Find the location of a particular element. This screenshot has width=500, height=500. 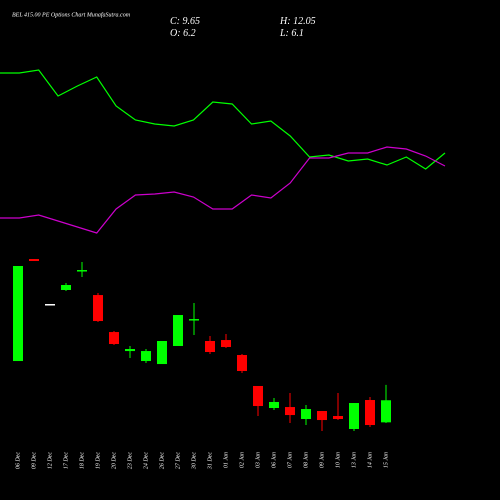

x-tick-label: 27 Dec is located at coordinates (178, 460).